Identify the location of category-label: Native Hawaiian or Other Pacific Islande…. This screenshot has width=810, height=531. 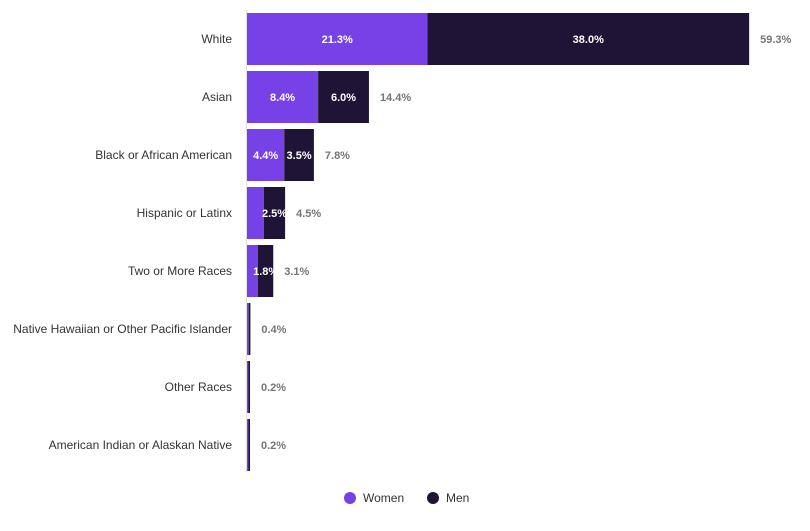
(122, 329).